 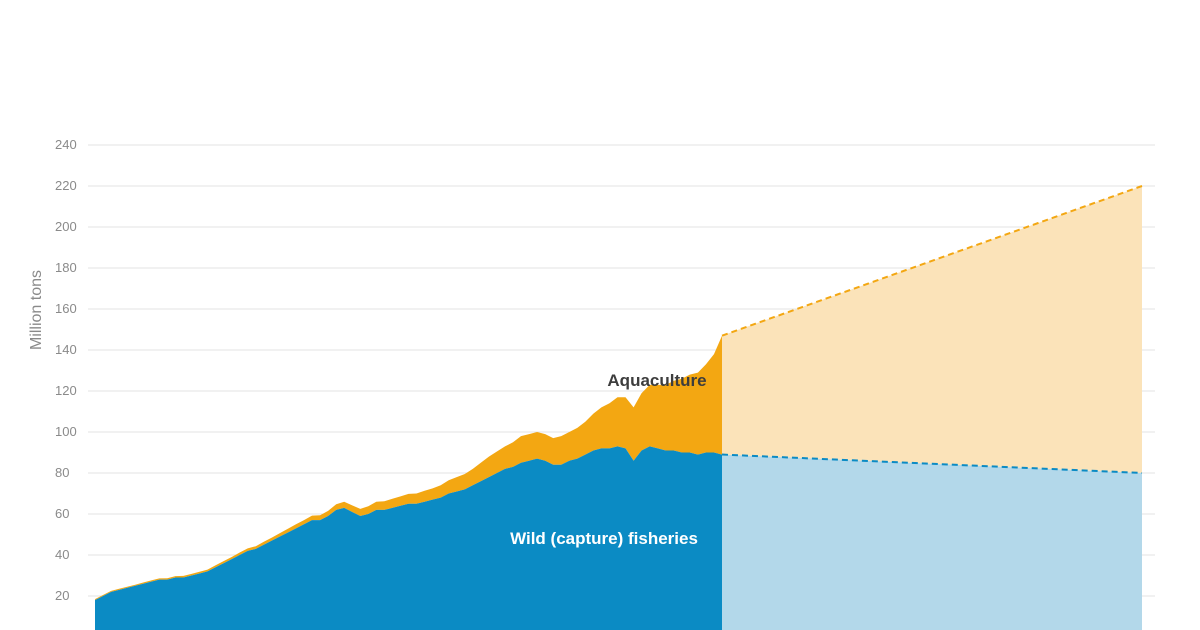 What do you see at coordinates (36, 310) in the screenshot?
I see `y-axis-title: Million tons` at bounding box center [36, 310].